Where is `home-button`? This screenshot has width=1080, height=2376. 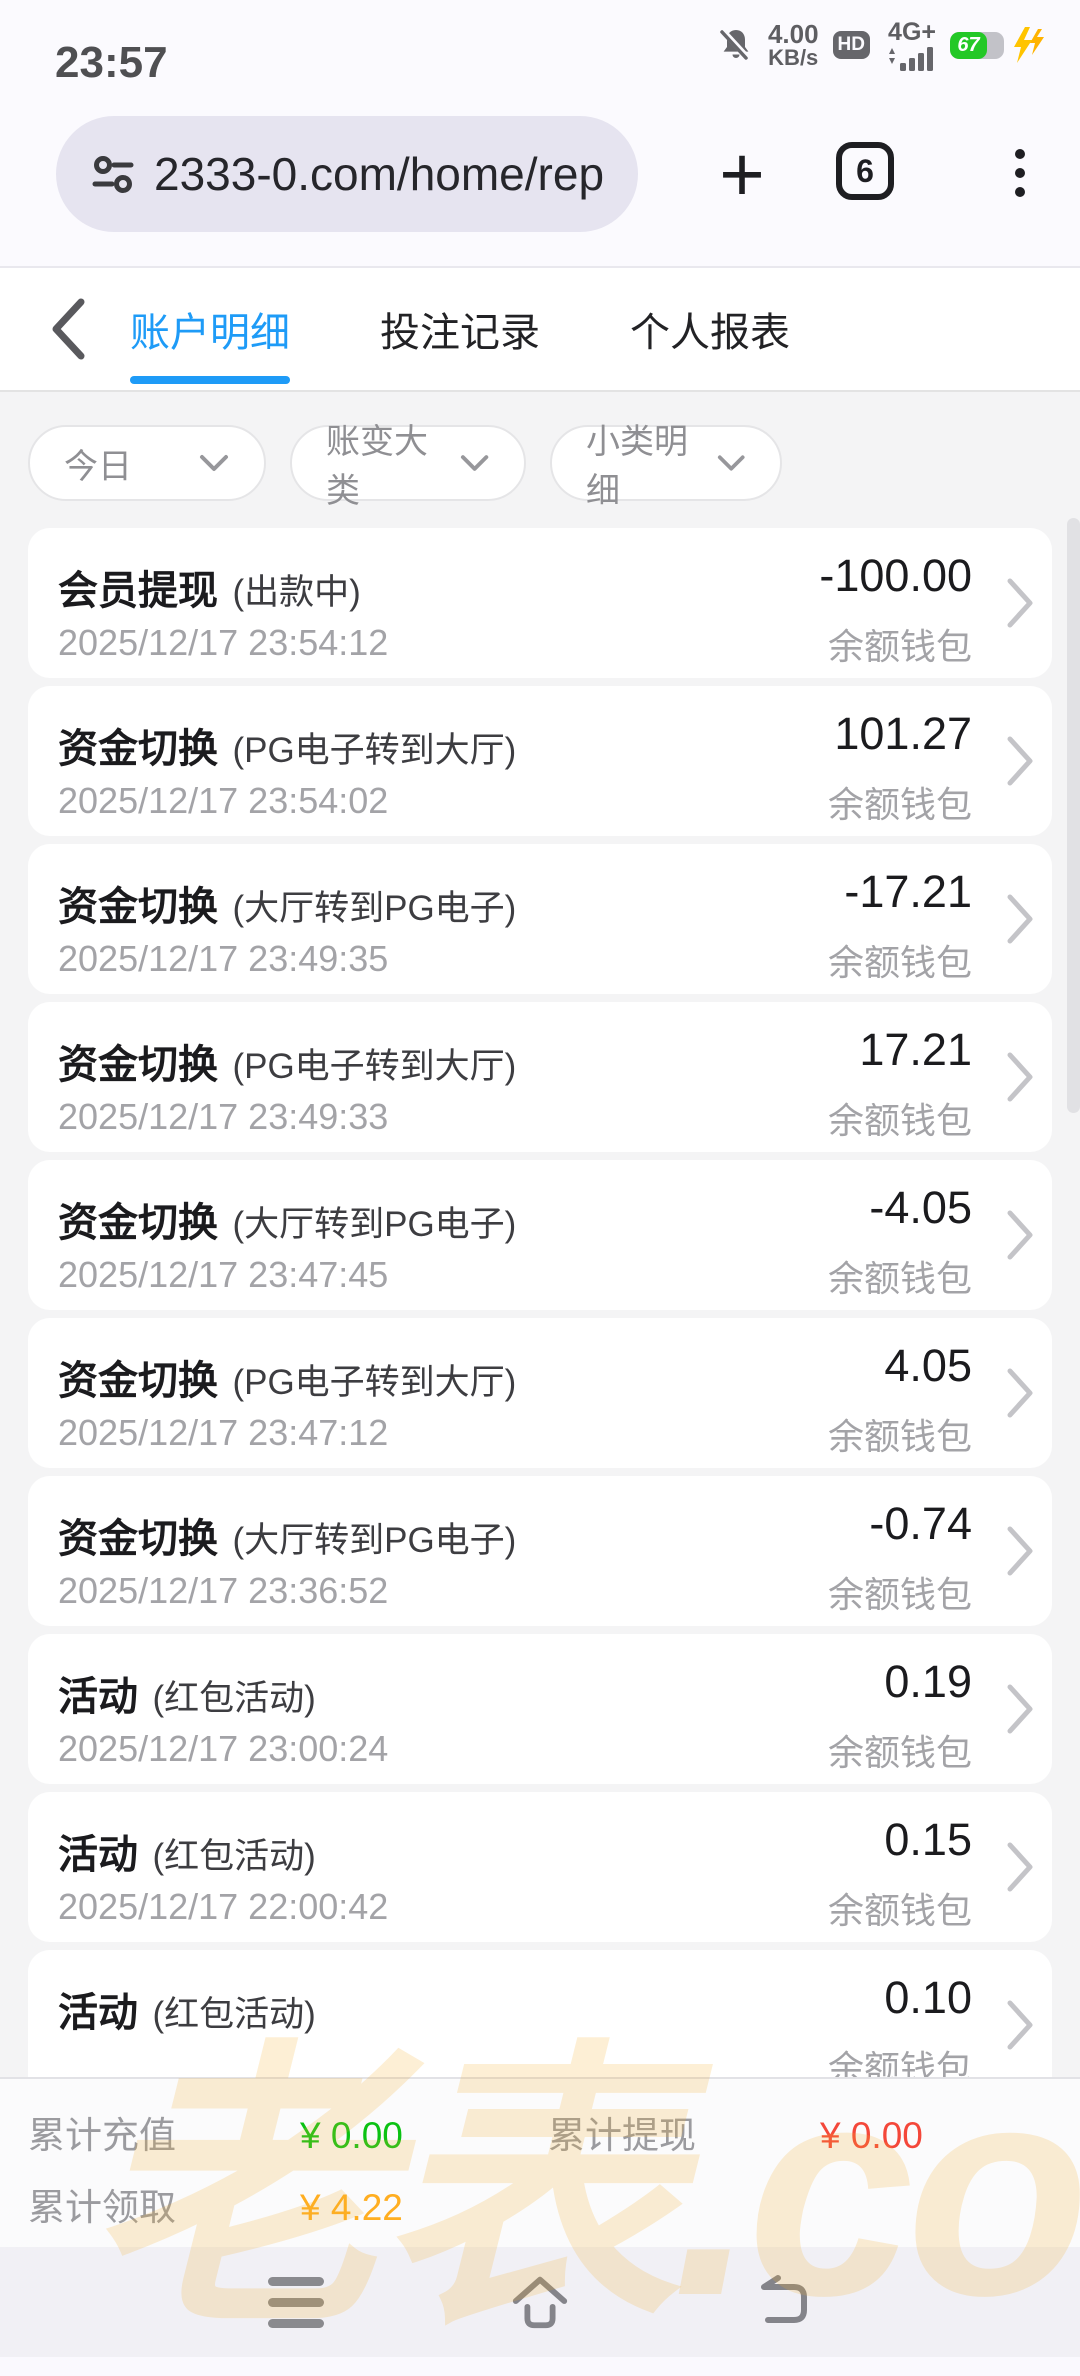
home-button is located at coordinates (540, 2302).